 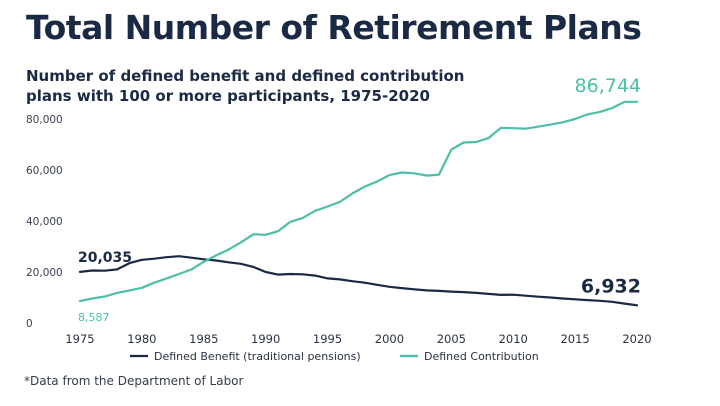 I want to click on legend-label: Defined Benefit (traditional pensions), so click(x=257, y=356).